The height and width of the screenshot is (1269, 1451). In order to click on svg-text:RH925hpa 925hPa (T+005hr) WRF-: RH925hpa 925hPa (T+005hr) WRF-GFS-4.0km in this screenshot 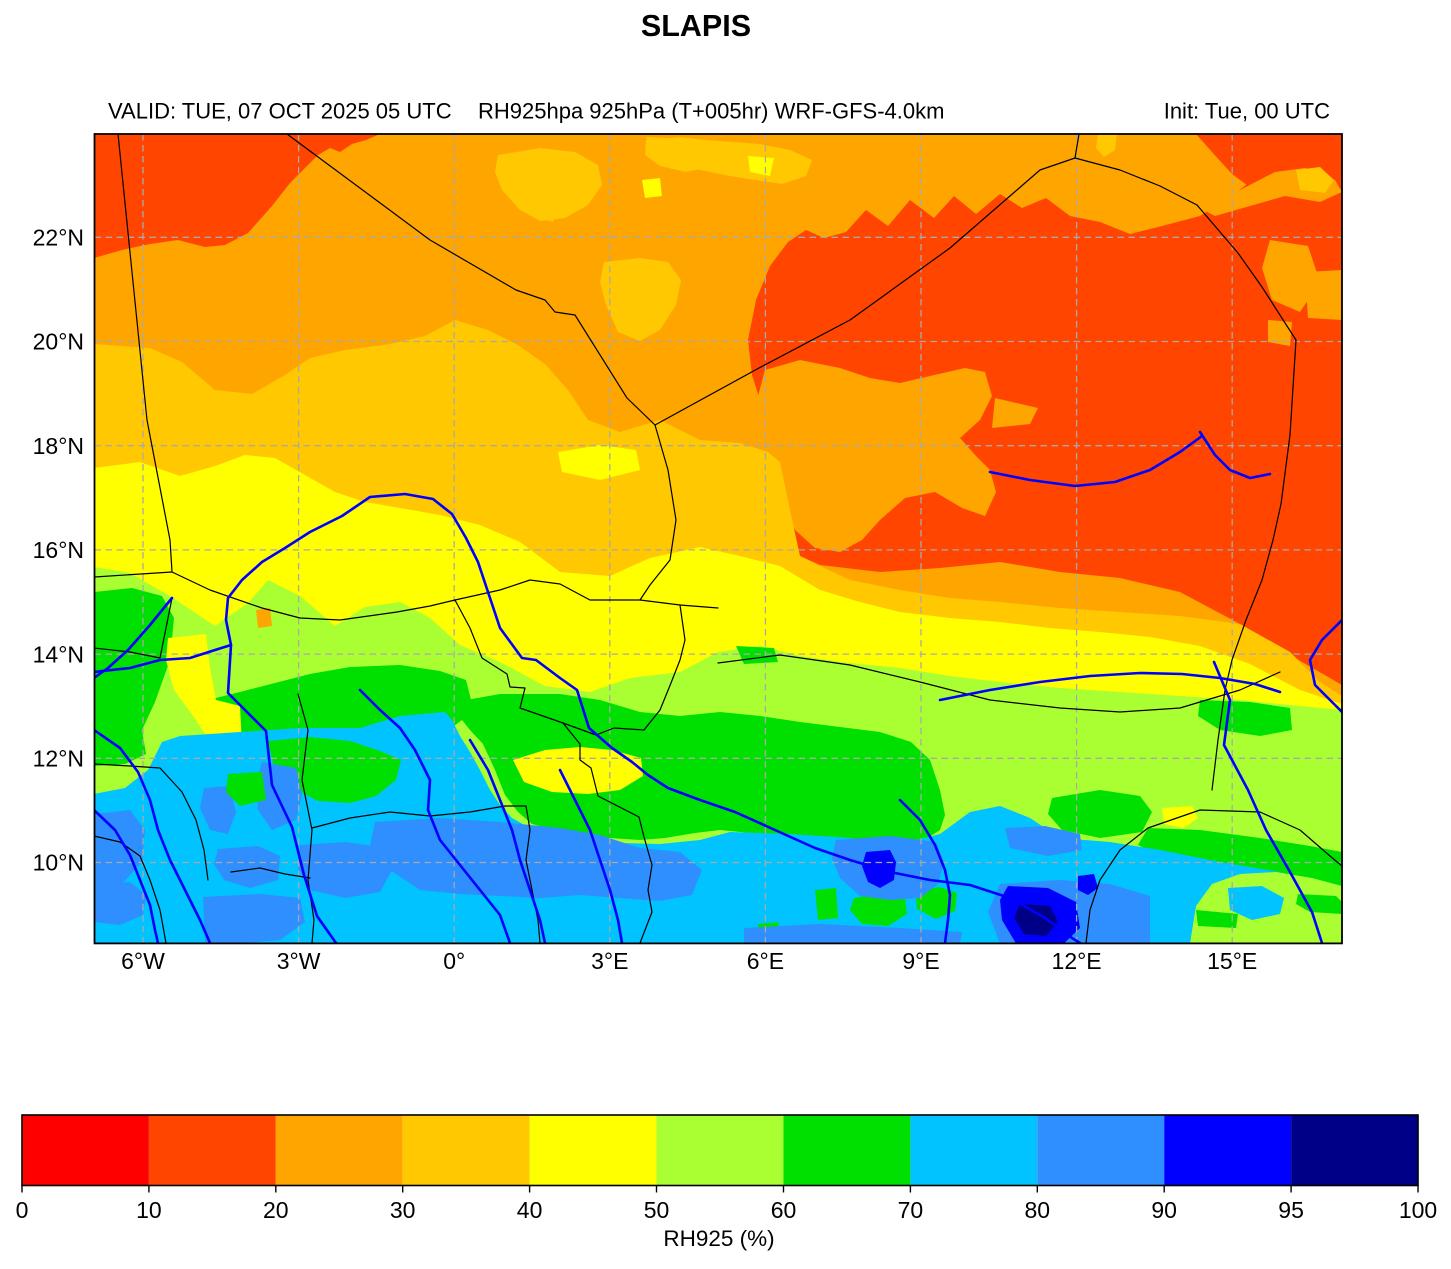, I will do `click(711, 111)`.